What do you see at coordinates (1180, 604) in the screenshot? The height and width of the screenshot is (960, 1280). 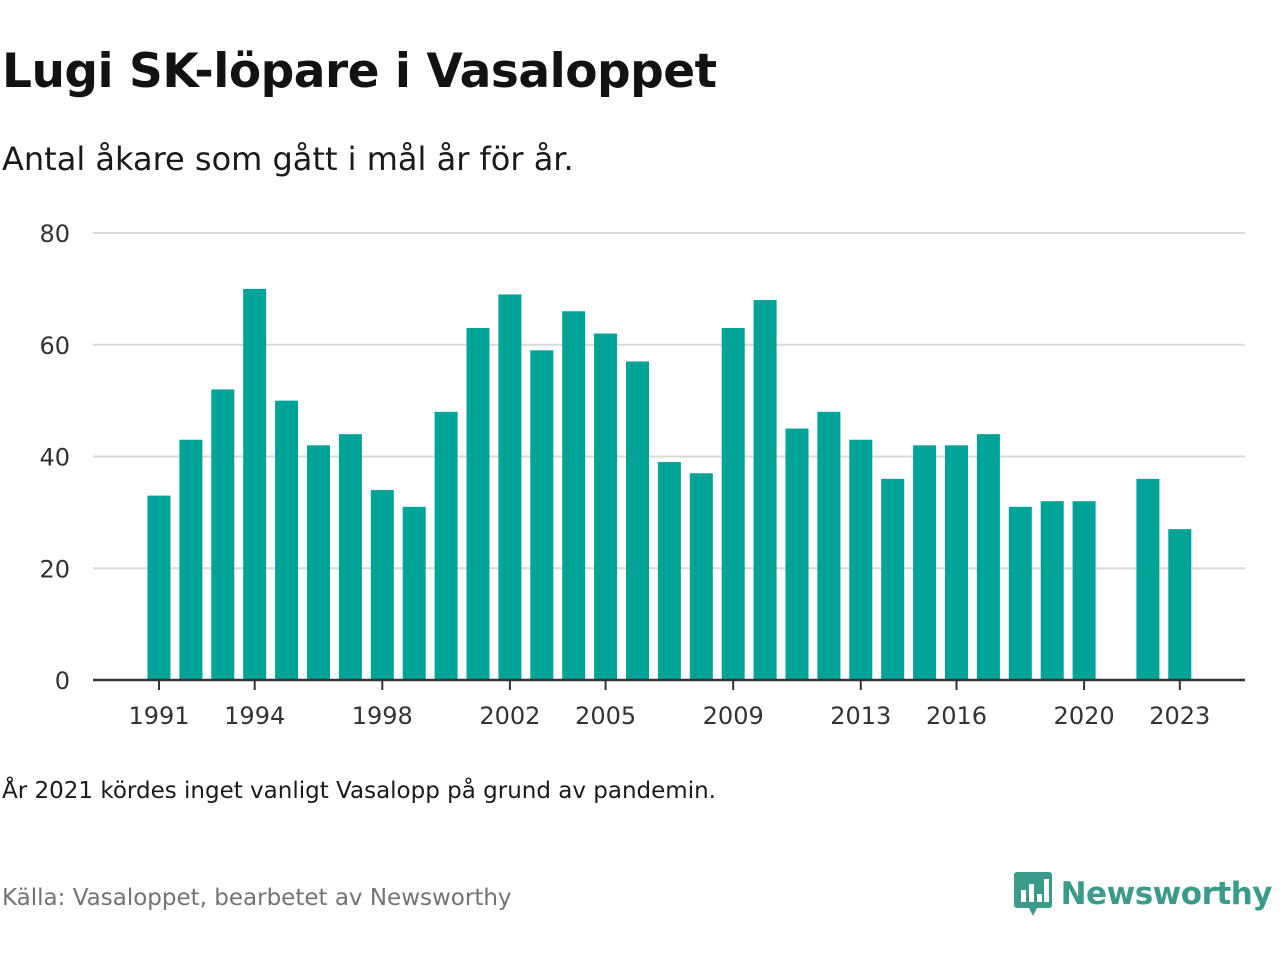 I see `bar-2023` at bounding box center [1180, 604].